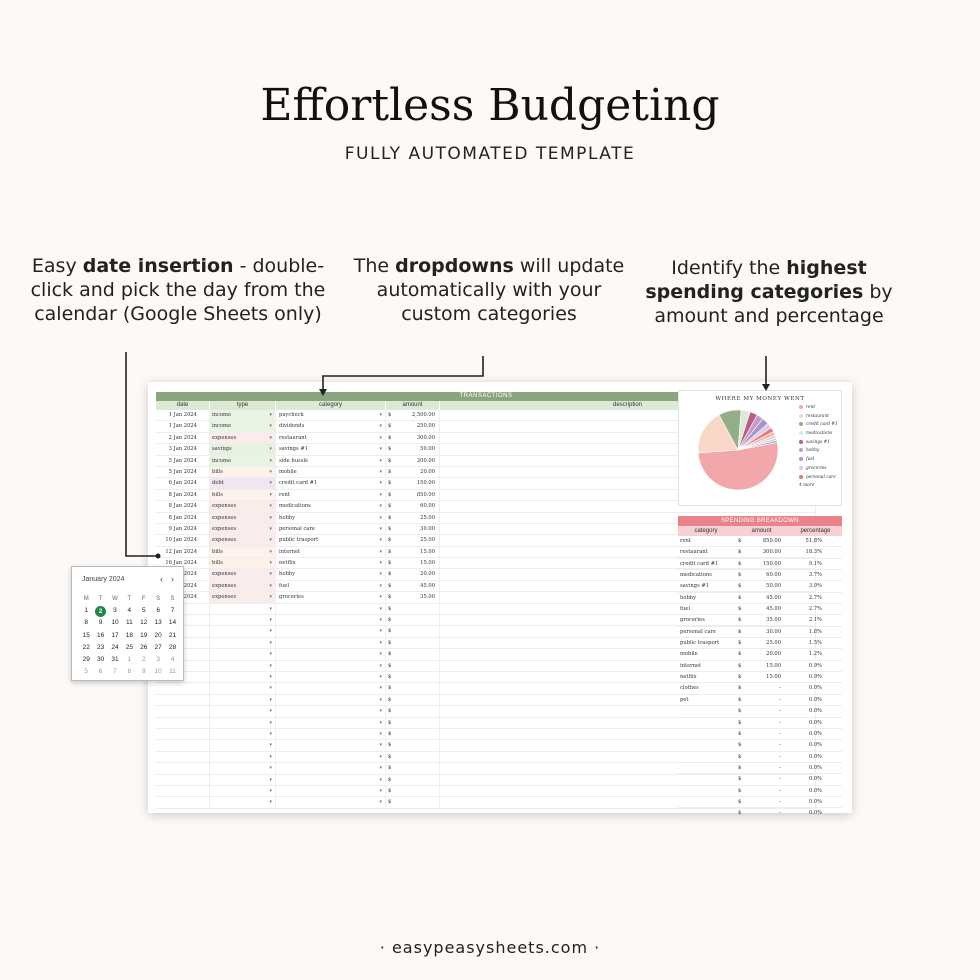 The width and height of the screenshot is (980, 980). Describe the element at coordinates (115, 611) in the screenshot. I see `calendar-day: 3` at that location.